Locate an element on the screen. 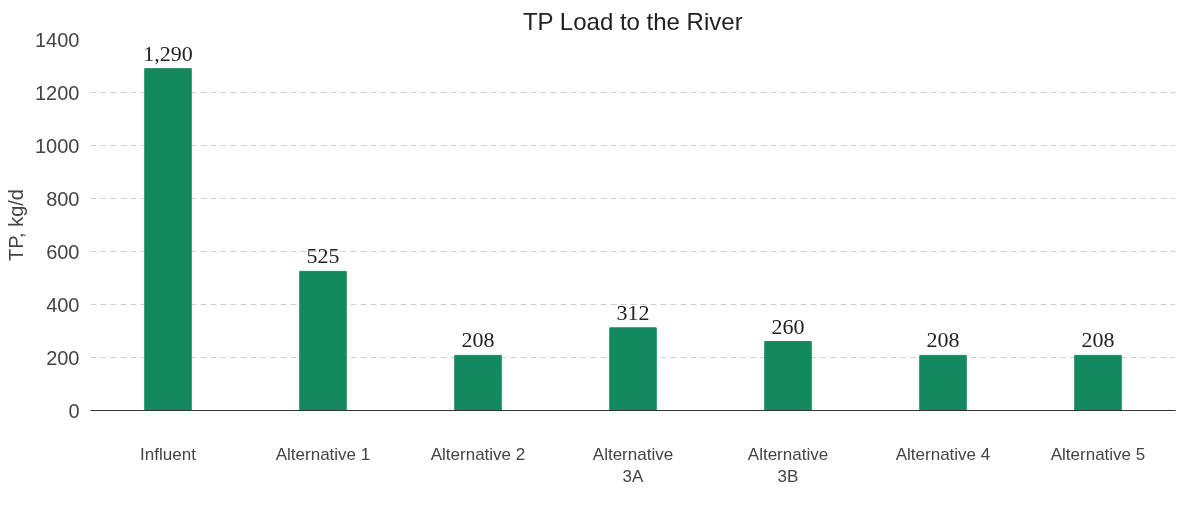 The width and height of the screenshot is (1190, 506). x-tick-label: Alternative 4 is located at coordinates (943, 454).